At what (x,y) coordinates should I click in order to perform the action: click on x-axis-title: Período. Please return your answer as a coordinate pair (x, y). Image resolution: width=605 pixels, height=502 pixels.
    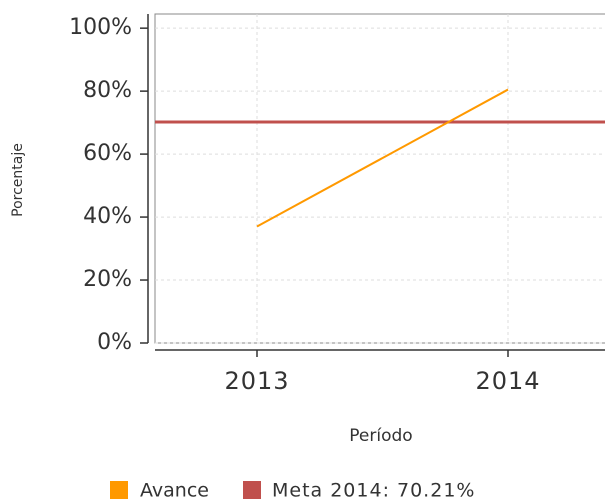
    Looking at the image, I should click on (380, 436).